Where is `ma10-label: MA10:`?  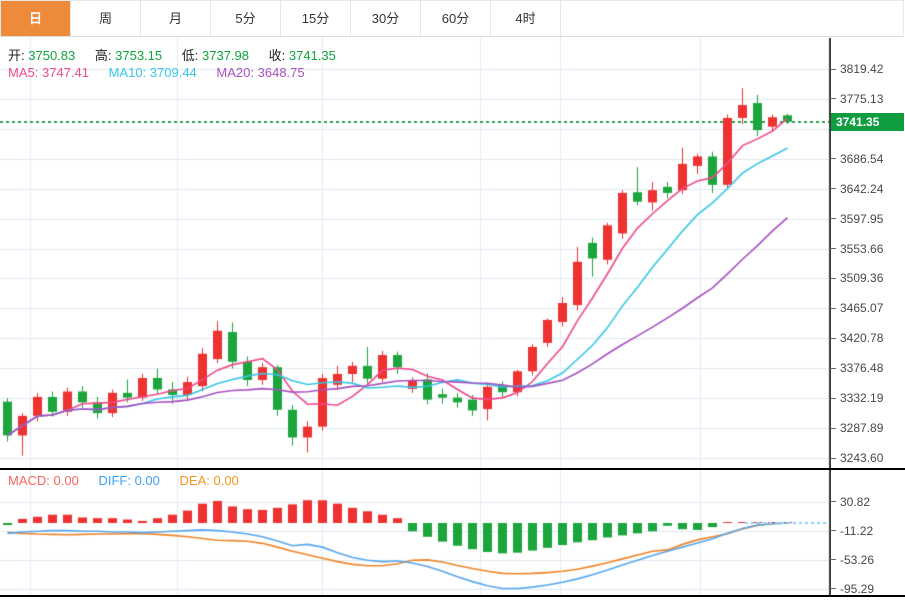
ma10-label: MA10: is located at coordinates (127, 72).